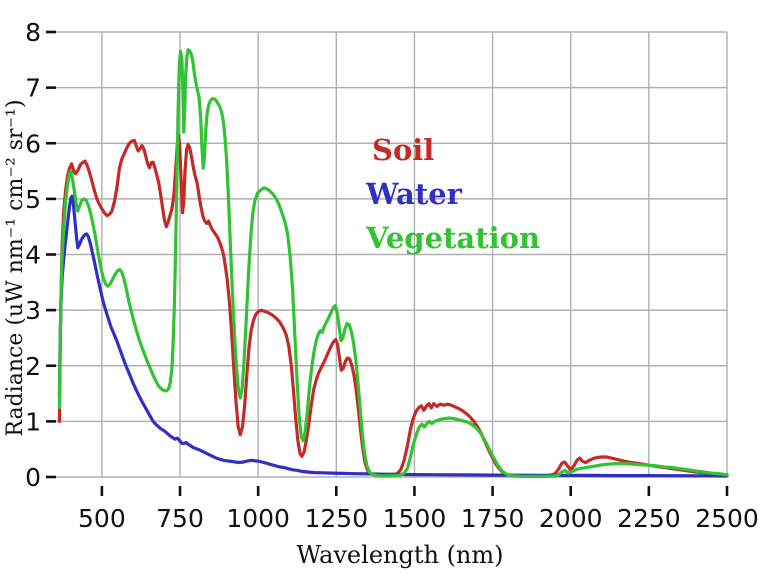 The height and width of the screenshot is (587, 768). What do you see at coordinates (33, 199) in the screenshot?
I see `y-tick-label: 5` at bounding box center [33, 199].